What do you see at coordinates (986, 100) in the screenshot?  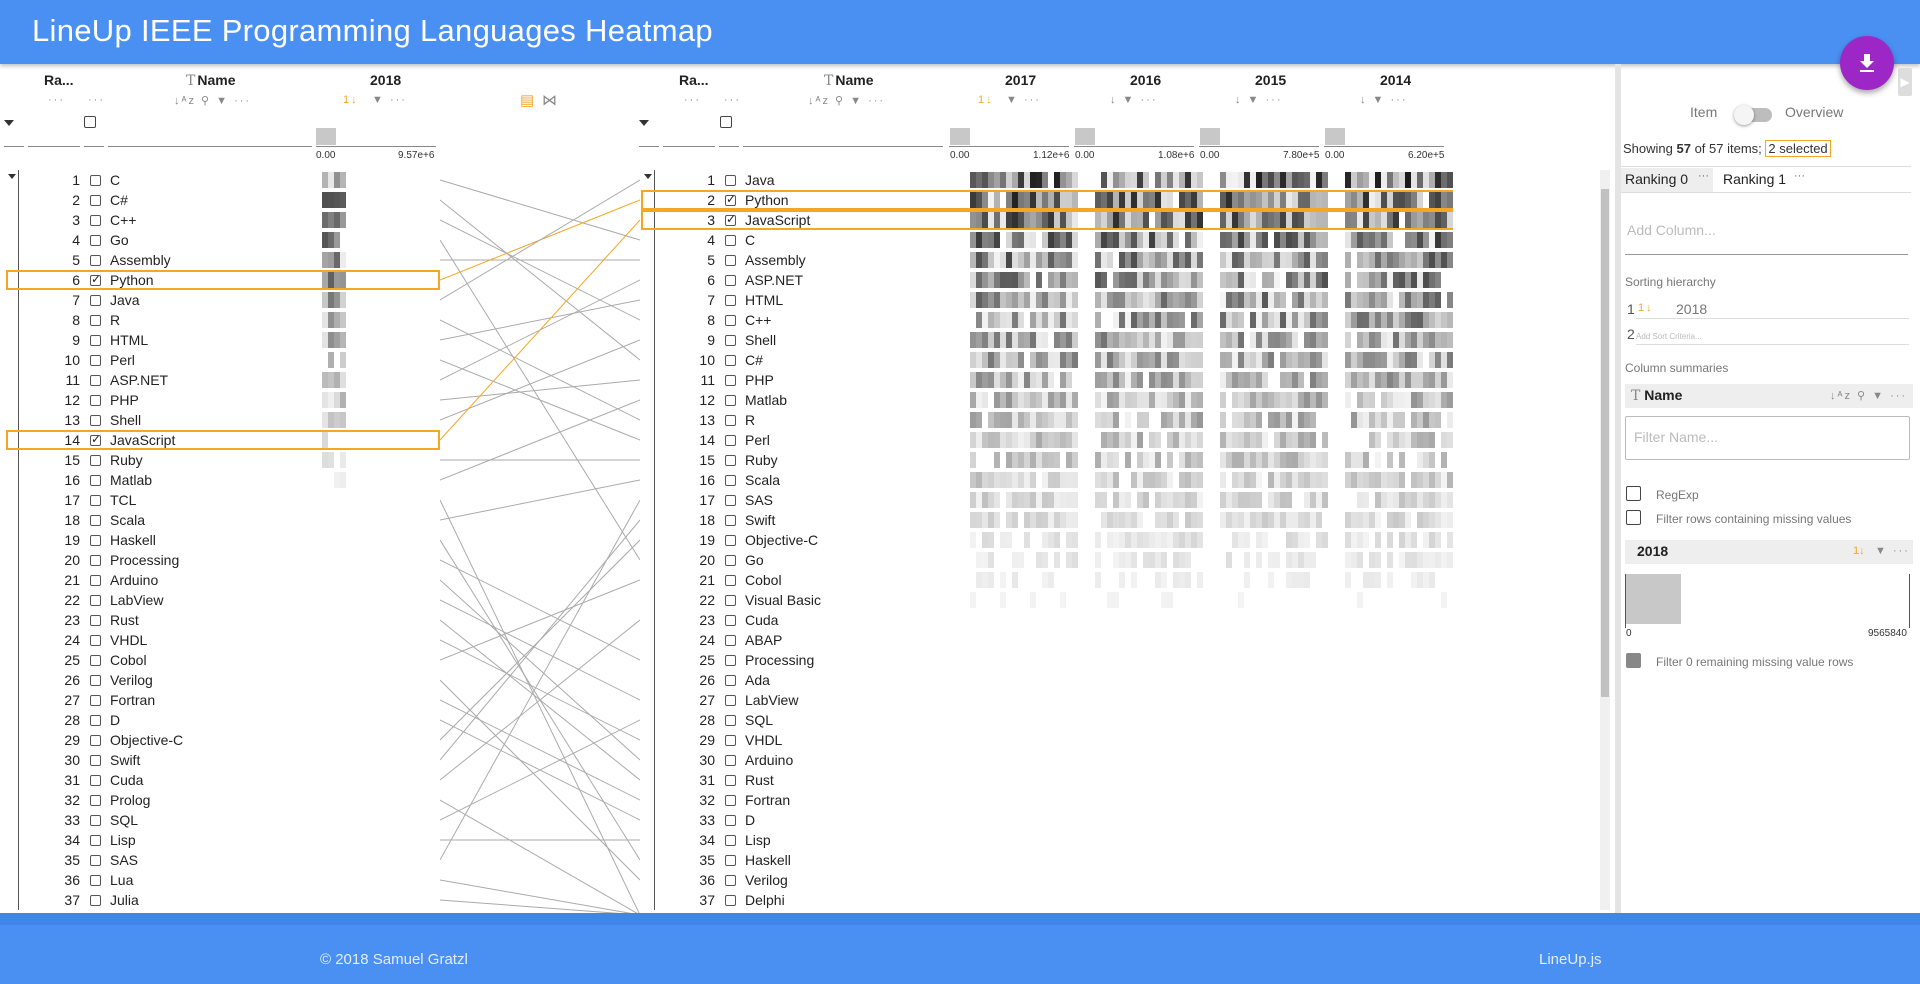 I see `sort-2017-icon: 1↓` at bounding box center [986, 100].